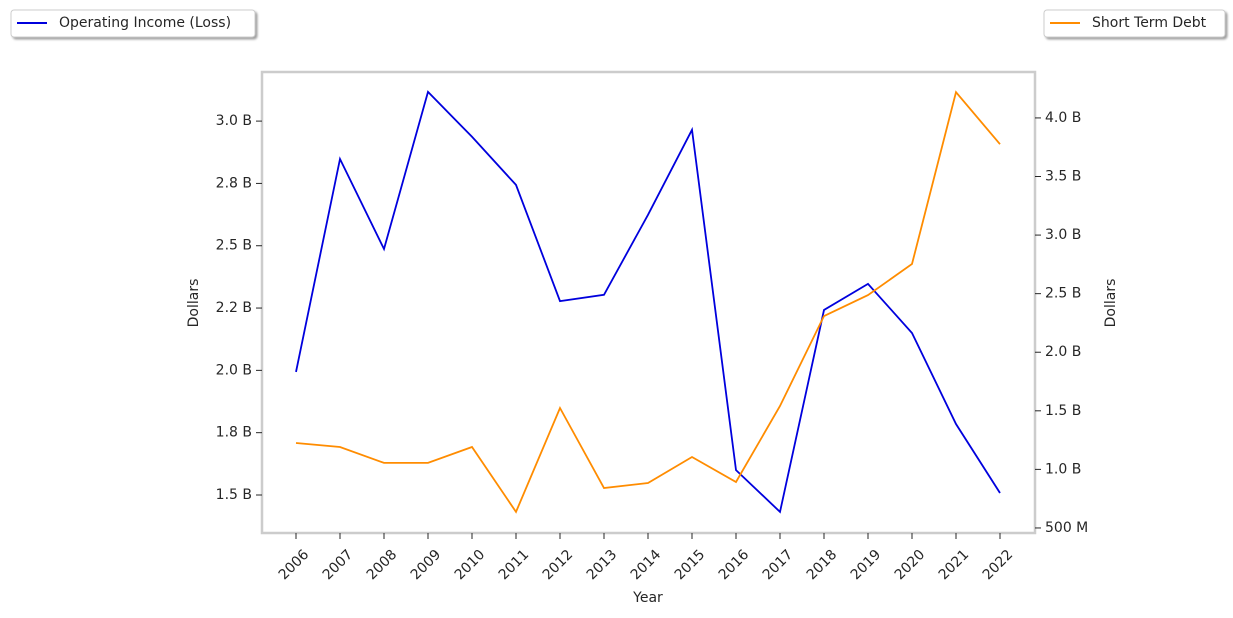  I want to click on x-tick-label: 2015, so click(690, 565).